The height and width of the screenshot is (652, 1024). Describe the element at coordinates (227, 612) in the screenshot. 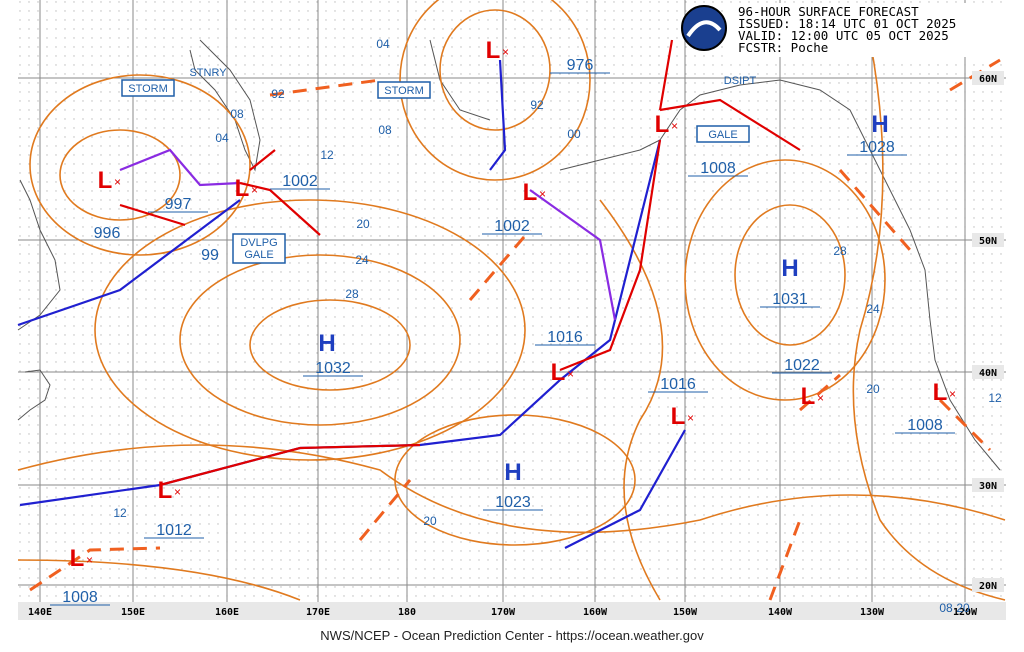

I see `longitude-label: 160E` at that location.